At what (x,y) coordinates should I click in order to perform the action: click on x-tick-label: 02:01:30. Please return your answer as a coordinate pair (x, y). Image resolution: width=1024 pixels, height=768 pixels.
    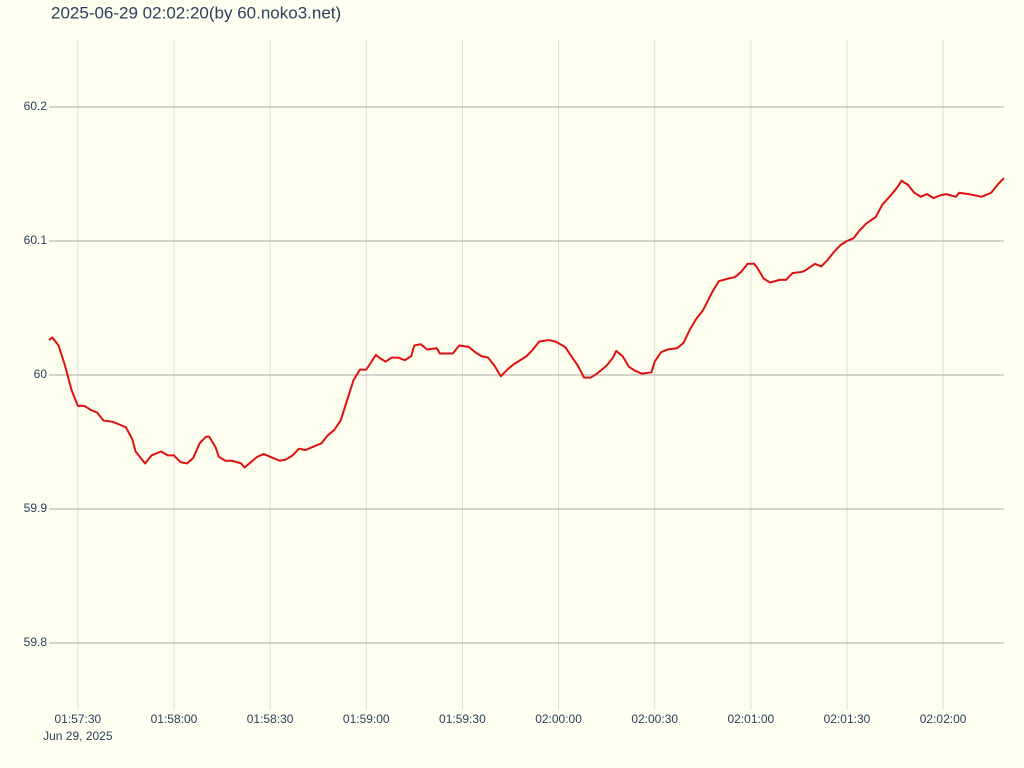
    Looking at the image, I should click on (847, 719).